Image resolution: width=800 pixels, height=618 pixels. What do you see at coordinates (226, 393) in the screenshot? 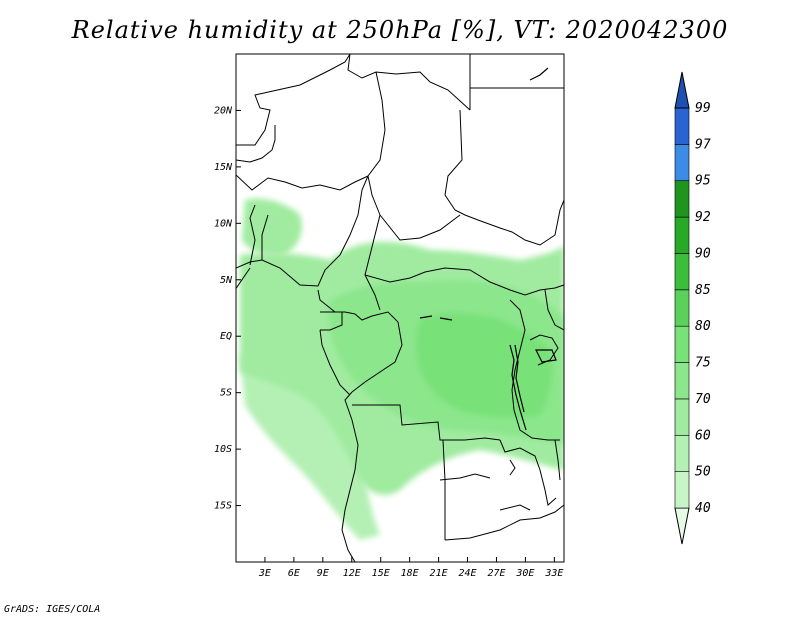
I see `y-tick-label: 5S` at bounding box center [226, 393].